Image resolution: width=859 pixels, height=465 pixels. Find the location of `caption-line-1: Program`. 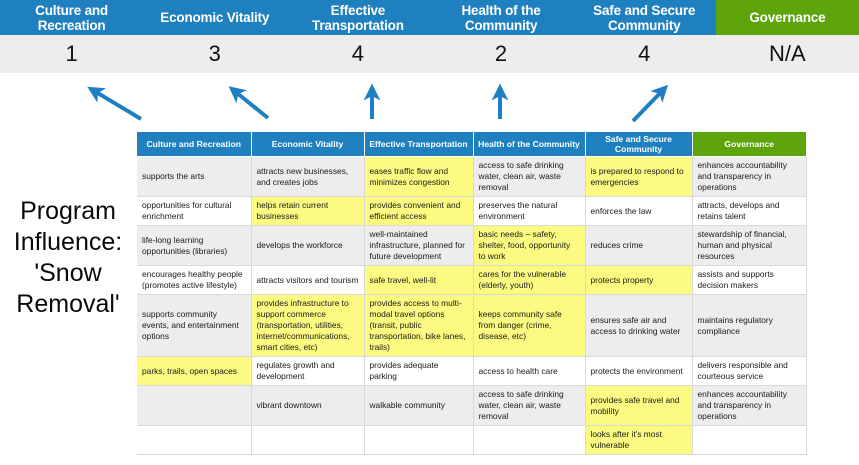

caption-line-1: Program is located at coordinates (68, 211).